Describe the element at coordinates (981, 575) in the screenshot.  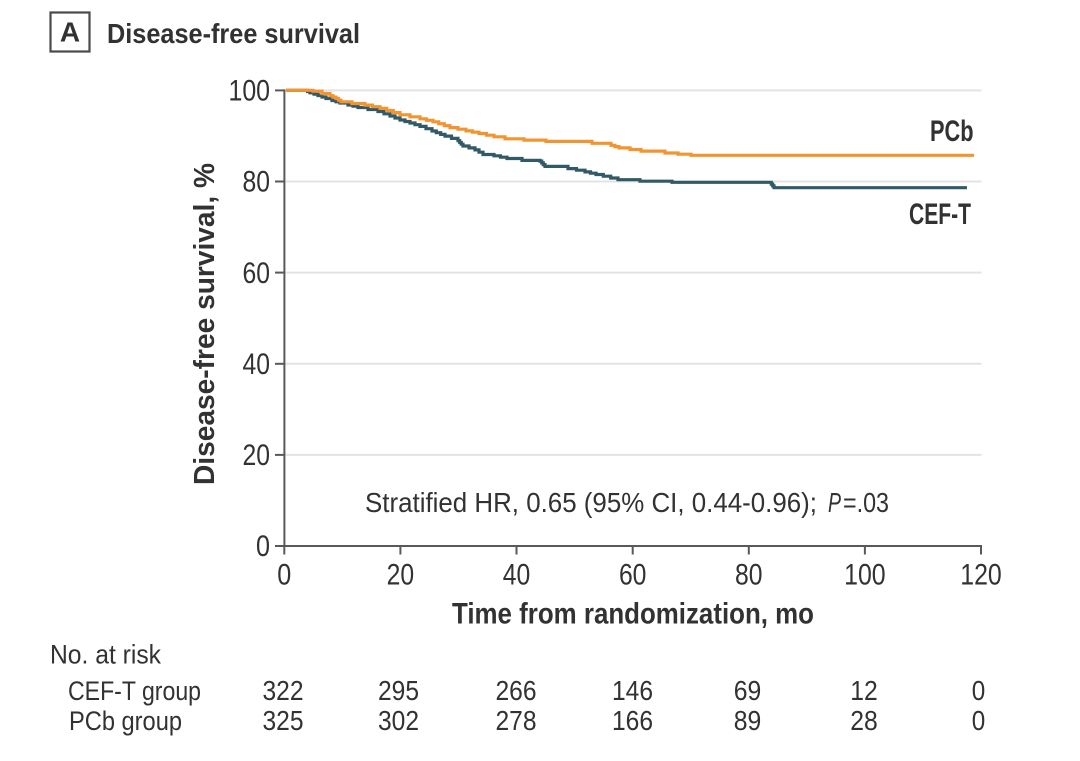
I see `svg-text: 120` at that location.